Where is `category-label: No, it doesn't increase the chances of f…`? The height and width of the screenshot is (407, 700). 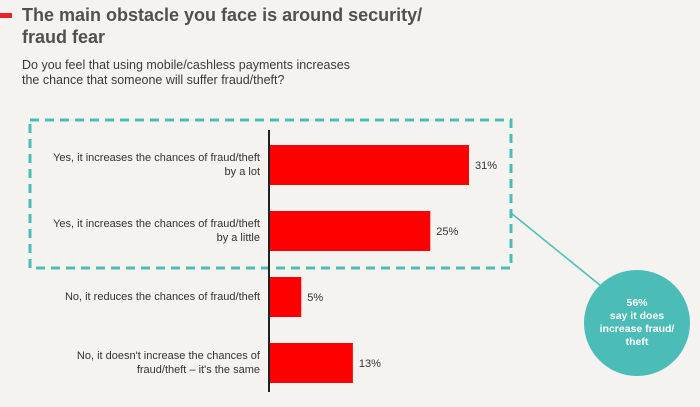 category-label: No, it doesn't increase the chances of f… is located at coordinates (168, 363).